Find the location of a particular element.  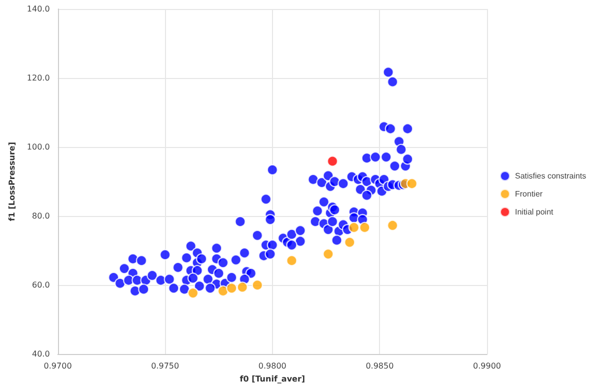

x-tick-label: 0.9900 is located at coordinates (487, 366).